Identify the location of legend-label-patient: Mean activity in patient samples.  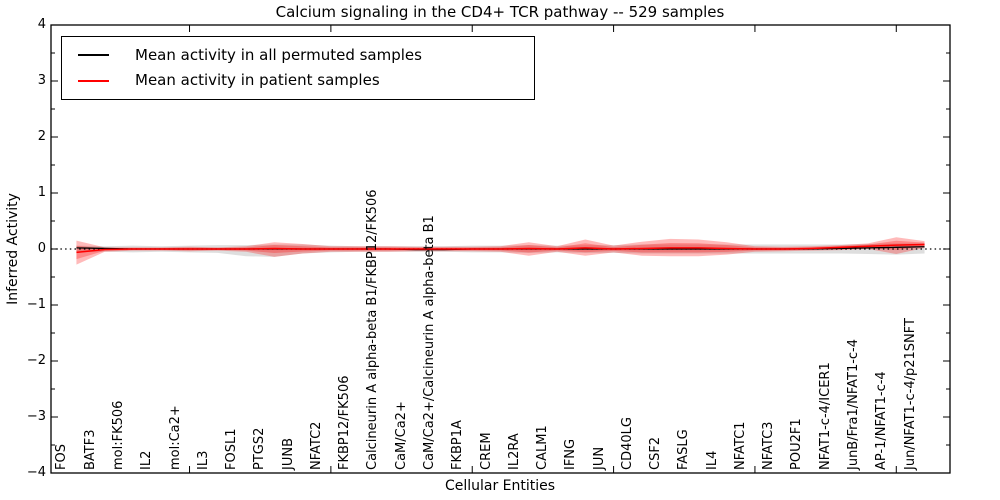
(257, 80).